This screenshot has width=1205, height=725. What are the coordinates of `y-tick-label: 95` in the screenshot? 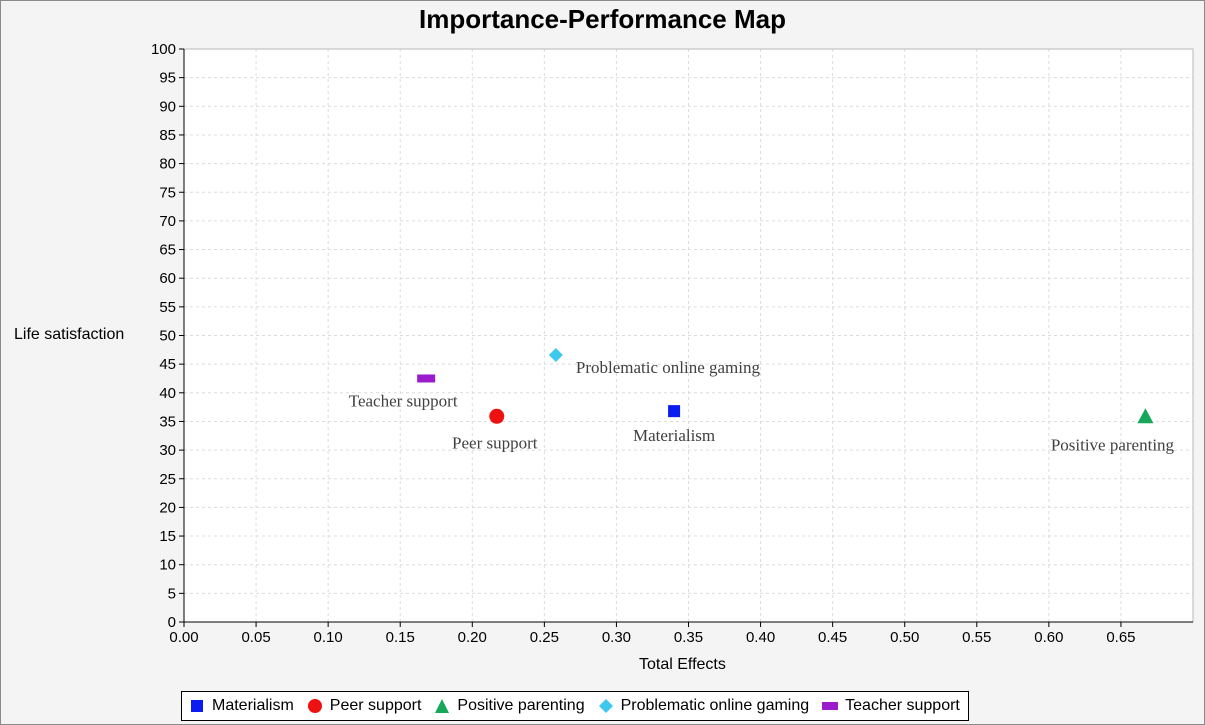 It's located at (167, 78).